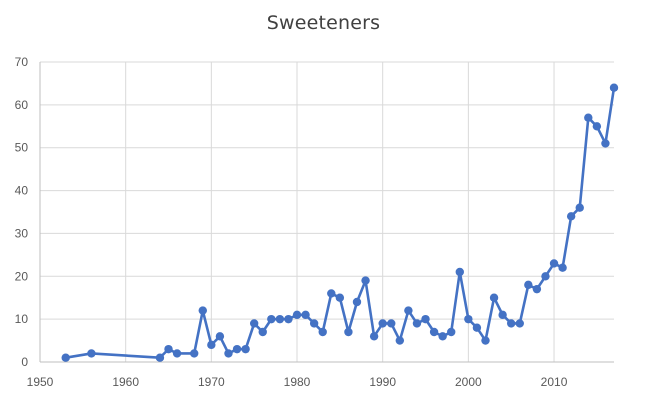 The height and width of the screenshot is (400, 647). What do you see at coordinates (554, 382) in the screenshot?
I see `x-tick-label: 2010` at bounding box center [554, 382].